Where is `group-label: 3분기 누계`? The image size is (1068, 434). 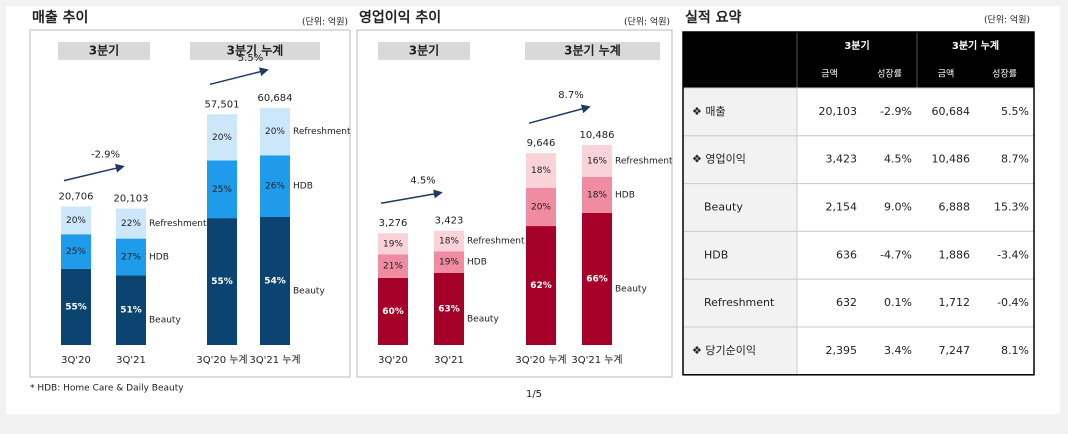 group-label: 3분기 누계 is located at coordinates (255, 50).